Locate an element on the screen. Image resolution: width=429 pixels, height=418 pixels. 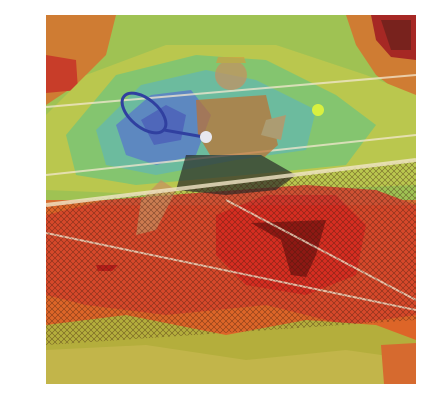
player-arm is located at coordinates (273, 127).